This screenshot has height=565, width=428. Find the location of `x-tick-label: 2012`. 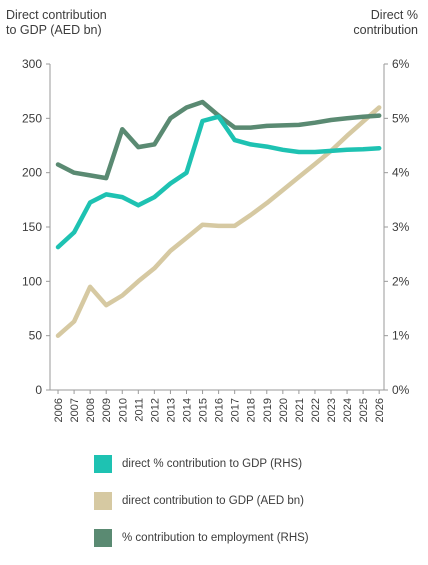

x-tick-label: 2012 is located at coordinates (155, 410).